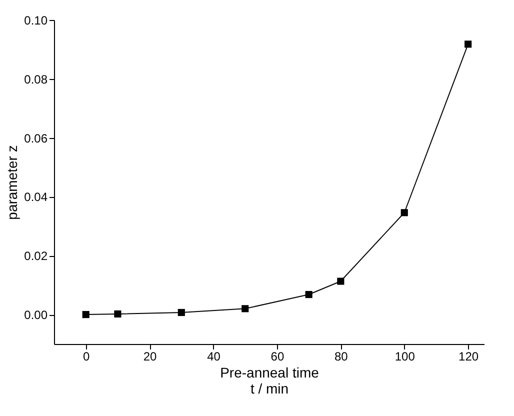 The width and height of the screenshot is (514, 416). Describe the element at coordinates (36, 21) in the screenshot. I see `y-tick-label: 0.10` at that location.